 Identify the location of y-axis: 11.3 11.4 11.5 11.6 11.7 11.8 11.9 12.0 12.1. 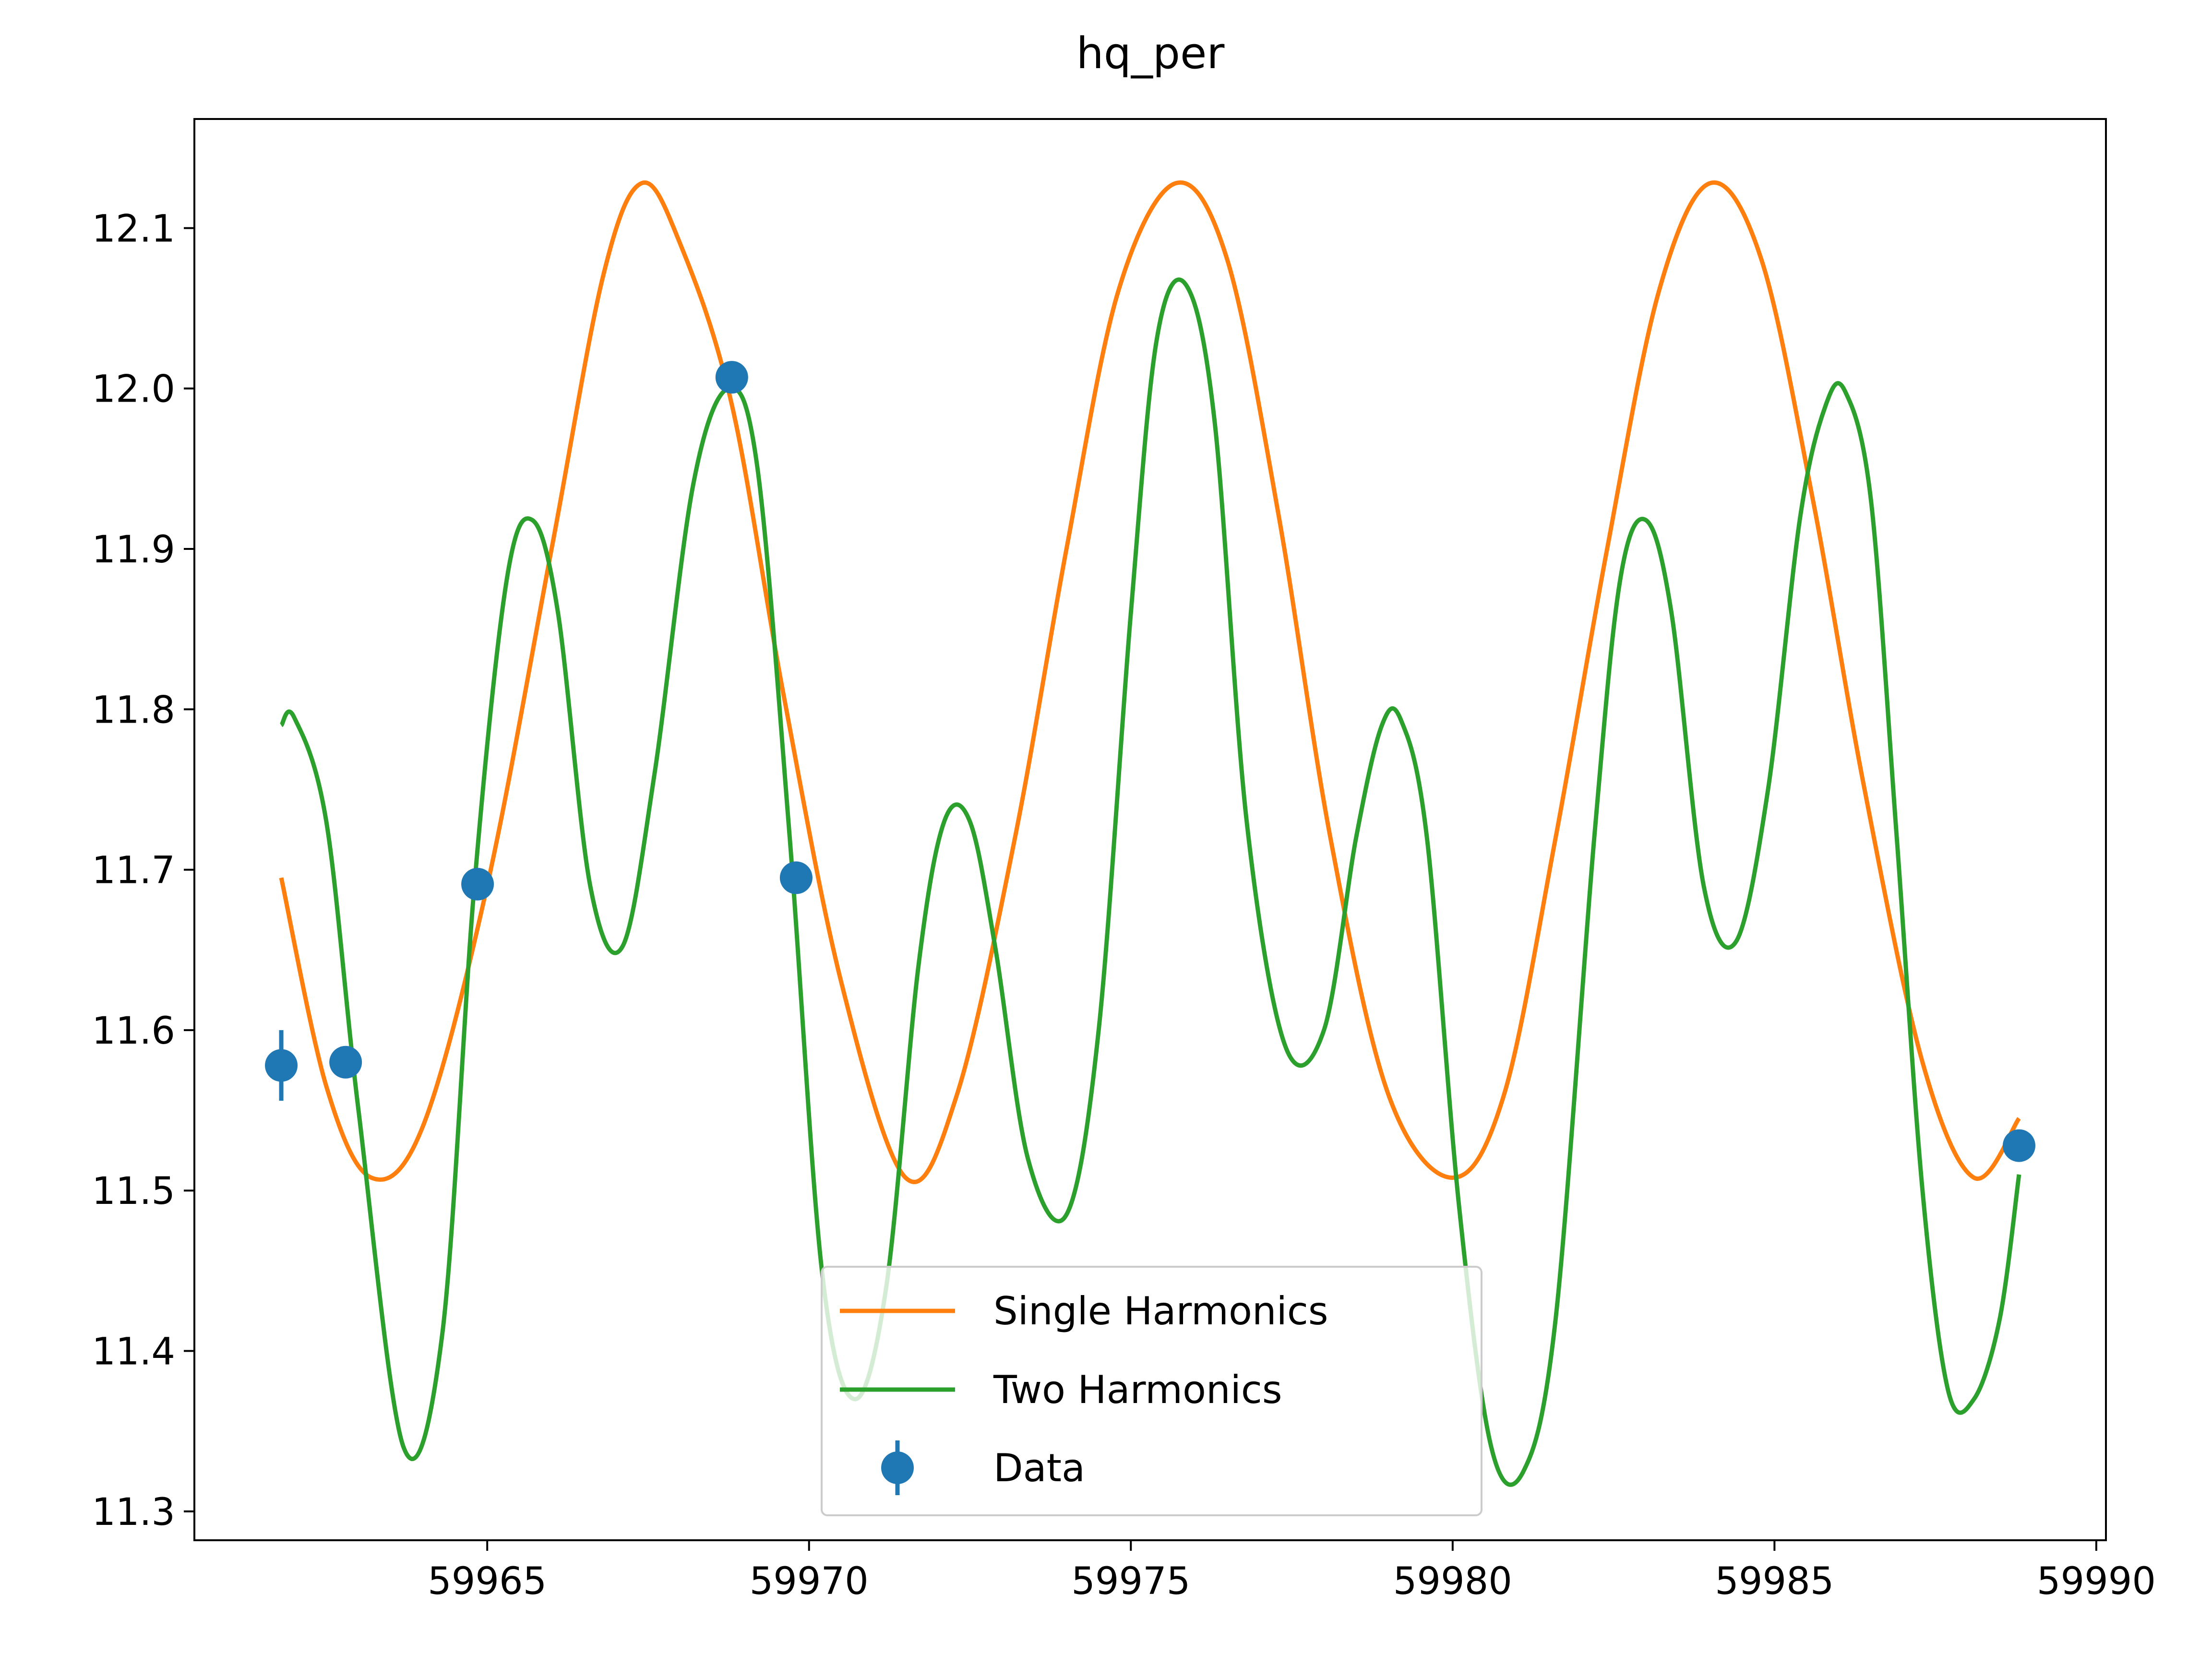
(143, 870).